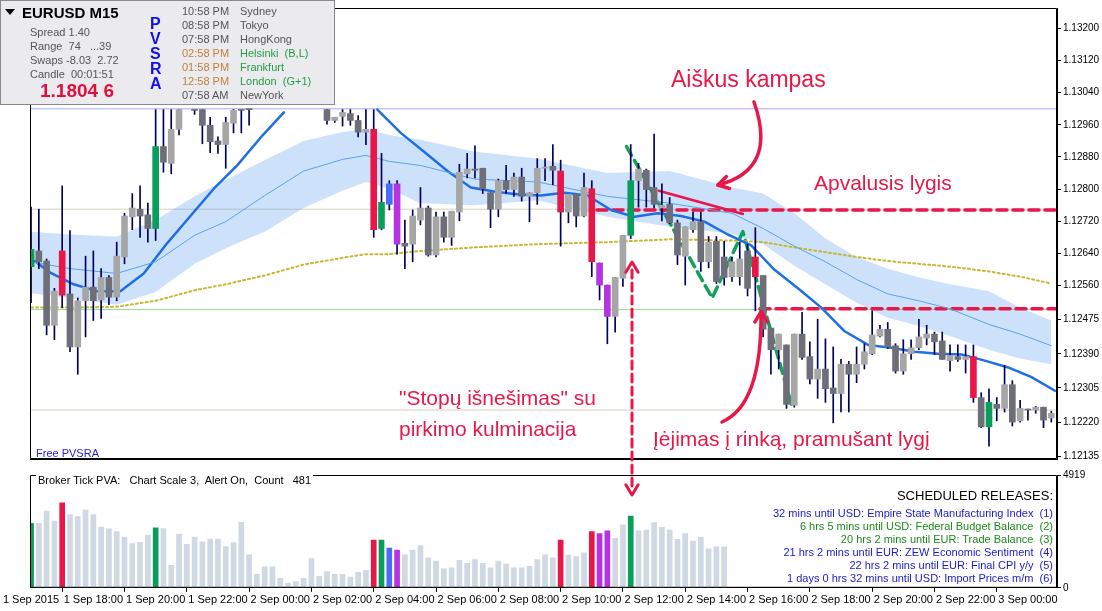  What do you see at coordinates (206, 39) in the screenshot?
I see `annotation: 07:58 PM` at bounding box center [206, 39].